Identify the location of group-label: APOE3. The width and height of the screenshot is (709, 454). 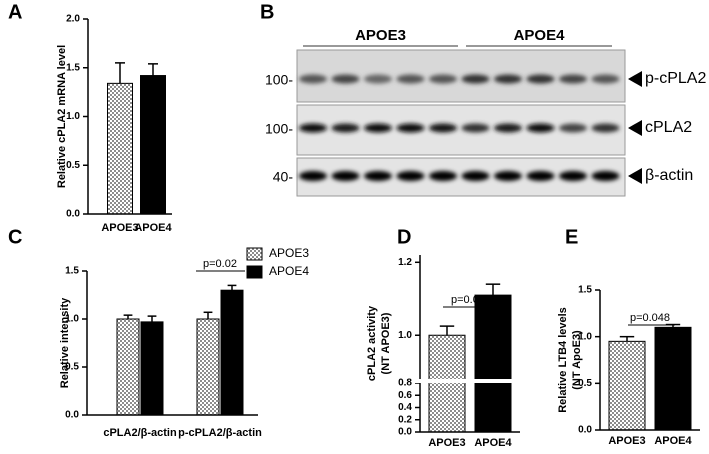
(380, 35).